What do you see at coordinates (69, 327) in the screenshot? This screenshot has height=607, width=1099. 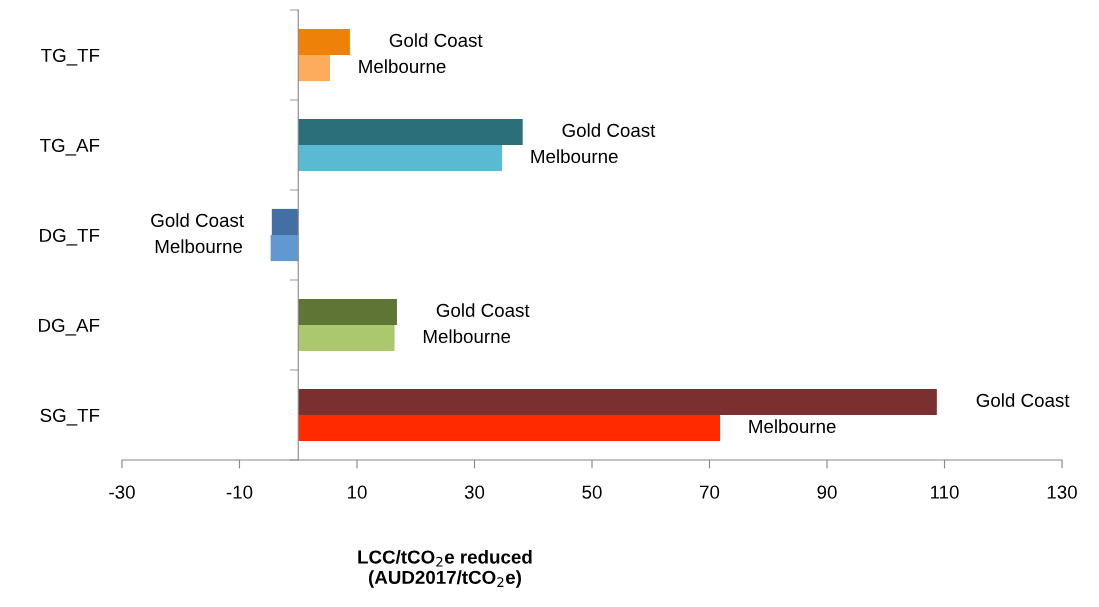 I see `y-tick-label: DG_AF` at bounding box center [69, 327].